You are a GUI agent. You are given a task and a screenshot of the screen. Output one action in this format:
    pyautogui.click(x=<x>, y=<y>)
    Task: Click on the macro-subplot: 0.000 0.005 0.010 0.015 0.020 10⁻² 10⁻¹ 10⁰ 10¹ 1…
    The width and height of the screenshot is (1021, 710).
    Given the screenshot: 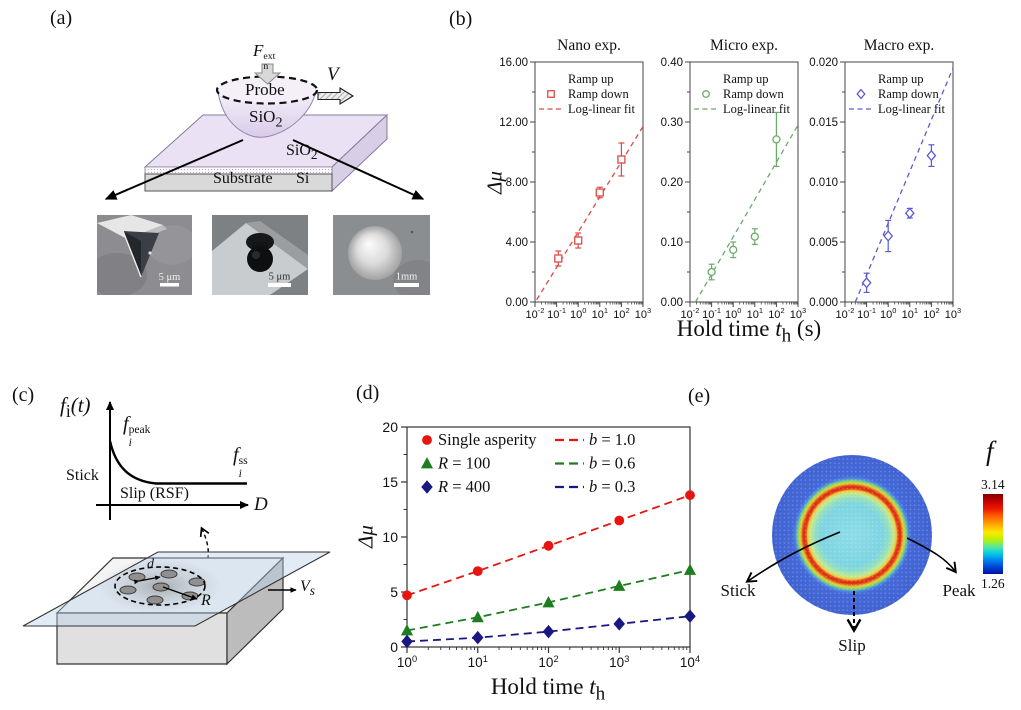 What is the action you would take?
    pyautogui.click(x=885, y=179)
    